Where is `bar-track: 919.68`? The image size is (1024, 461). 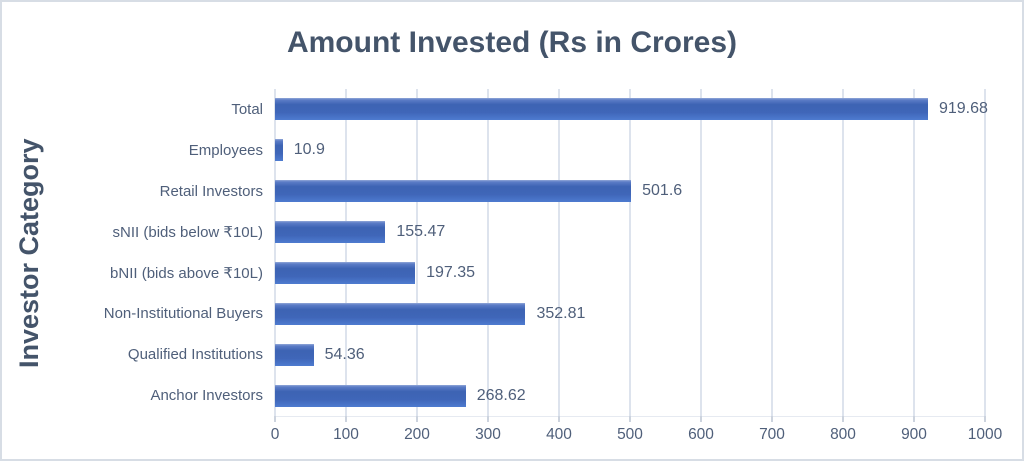
bar-track: 919.68 is located at coordinates (631, 109).